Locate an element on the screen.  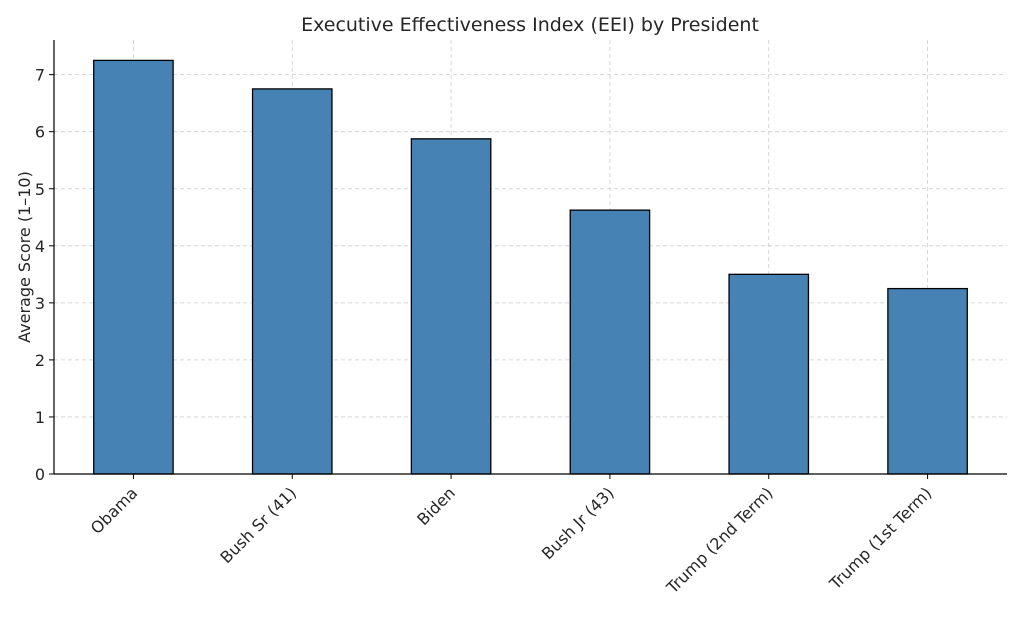
bar-trump-1st-term- is located at coordinates (927, 381).